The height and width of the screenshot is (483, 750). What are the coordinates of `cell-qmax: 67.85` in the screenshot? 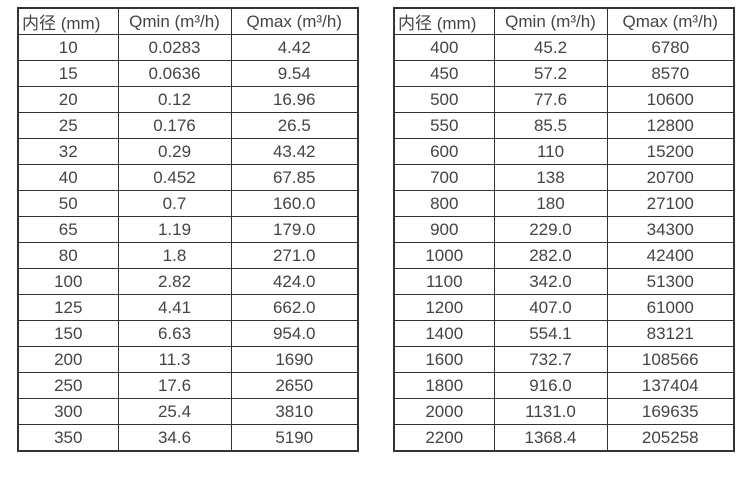 It's located at (294, 177).